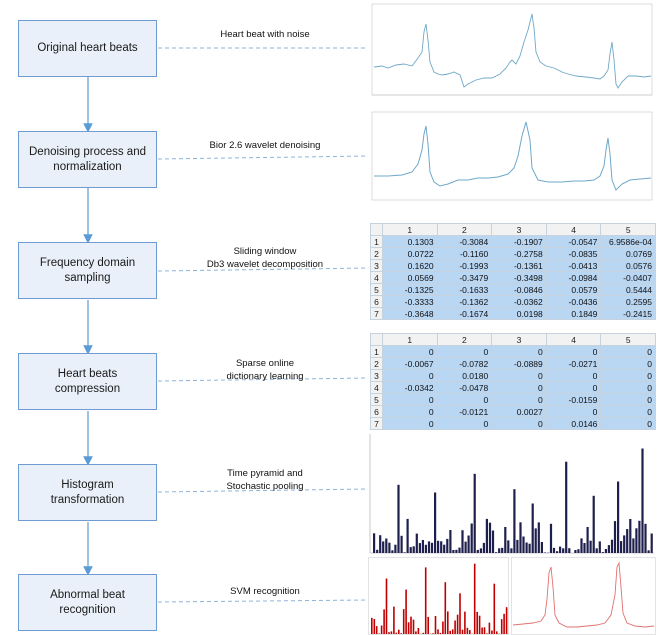 The image size is (662, 635). Describe the element at coordinates (519, 253) in the screenshot. I see `table-cell: -0.2758` at that location.